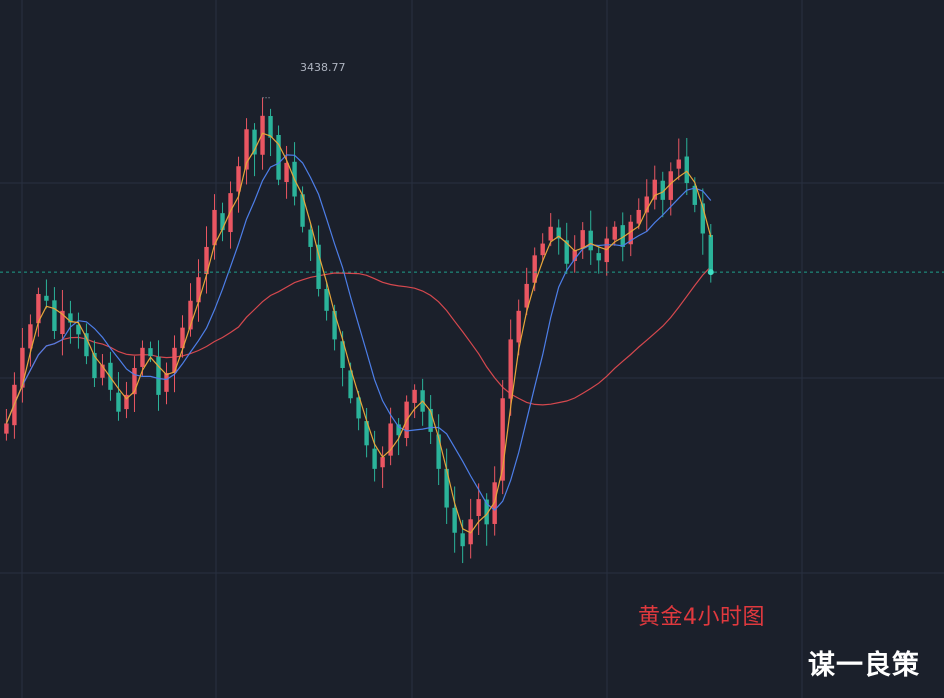  I want to click on watermark-text: 谋一良策, so click(864, 665).